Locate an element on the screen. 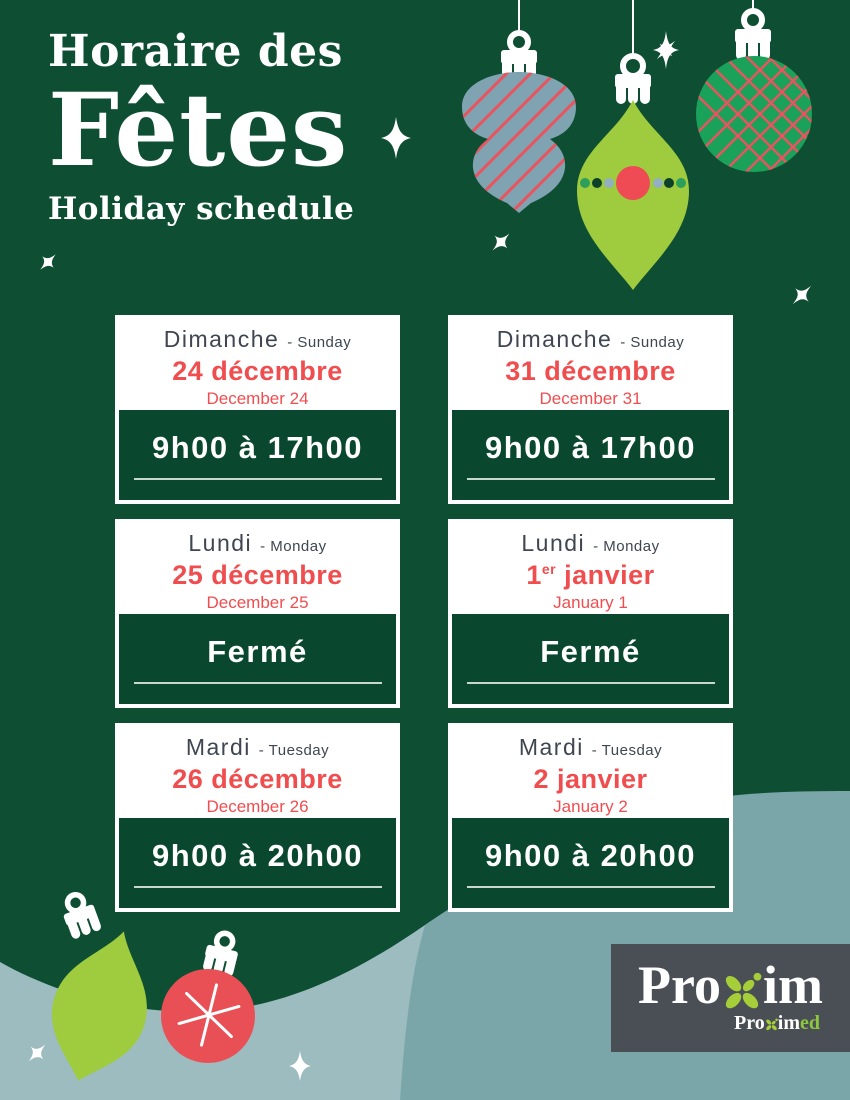 This screenshot has width=850, height=1100. date-french-text: 2 janvier is located at coordinates (590, 779).